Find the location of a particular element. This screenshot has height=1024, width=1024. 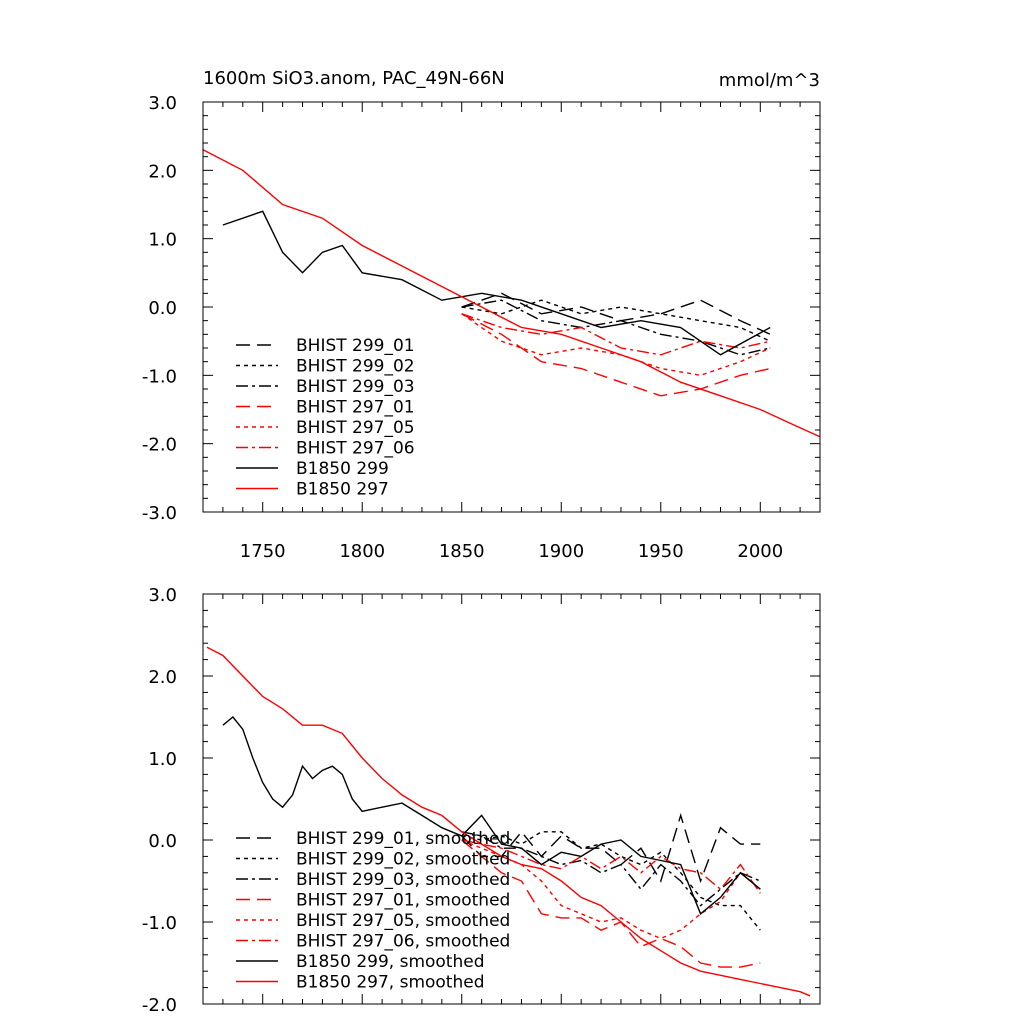

legend-label: BHIST 299_02, smoothed is located at coordinates (403, 860).